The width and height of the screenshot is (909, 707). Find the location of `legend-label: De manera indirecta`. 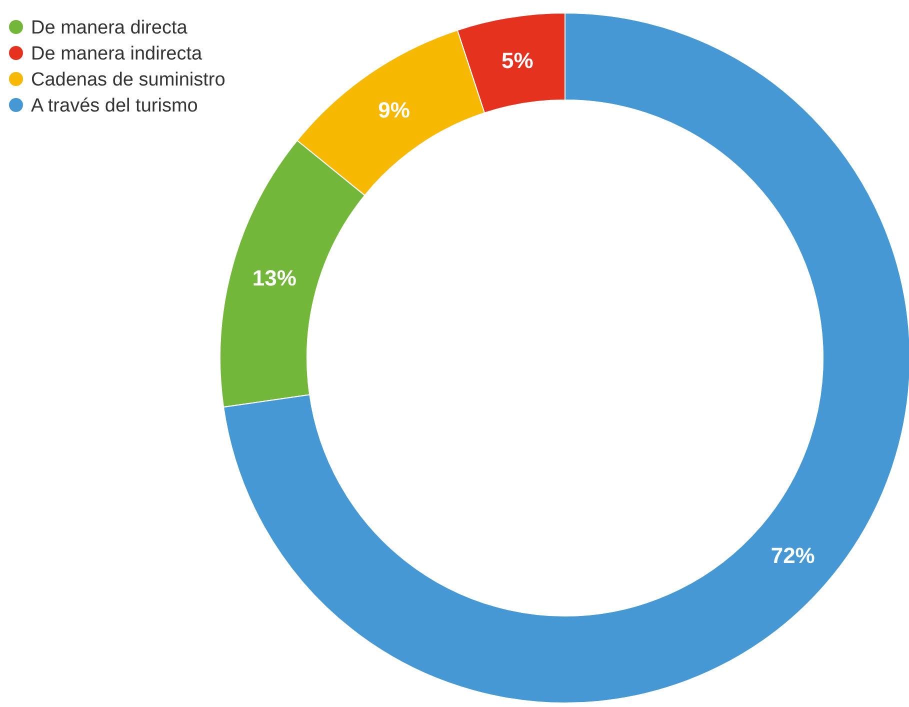

legend-label: De manera indirecta is located at coordinates (117, 54).